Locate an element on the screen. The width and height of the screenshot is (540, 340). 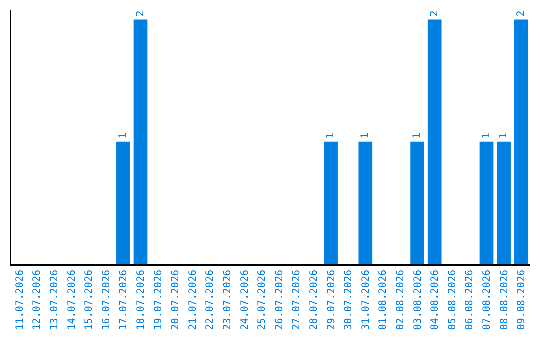
x-tick-label: 29.07.2026 is located at coordinates (332, 300).